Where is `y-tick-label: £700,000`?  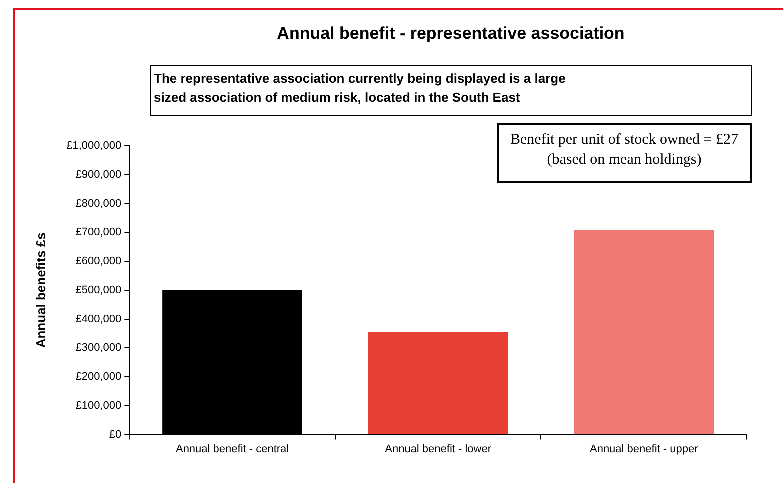 y-tick-label: £700,000 is located at coordinates (99, 232).